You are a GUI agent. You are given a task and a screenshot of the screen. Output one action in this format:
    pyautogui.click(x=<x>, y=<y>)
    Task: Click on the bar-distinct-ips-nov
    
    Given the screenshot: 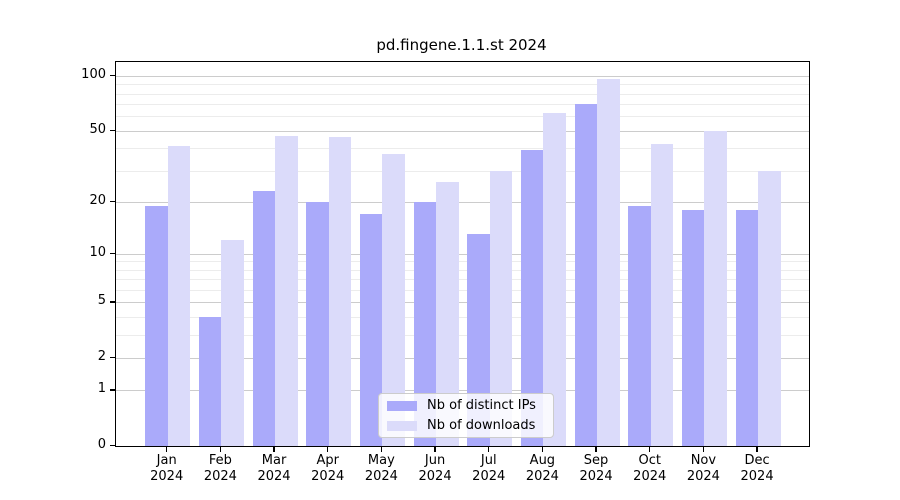 What is the action you would take?
    pyautogui.click(x=693, y=327)
    